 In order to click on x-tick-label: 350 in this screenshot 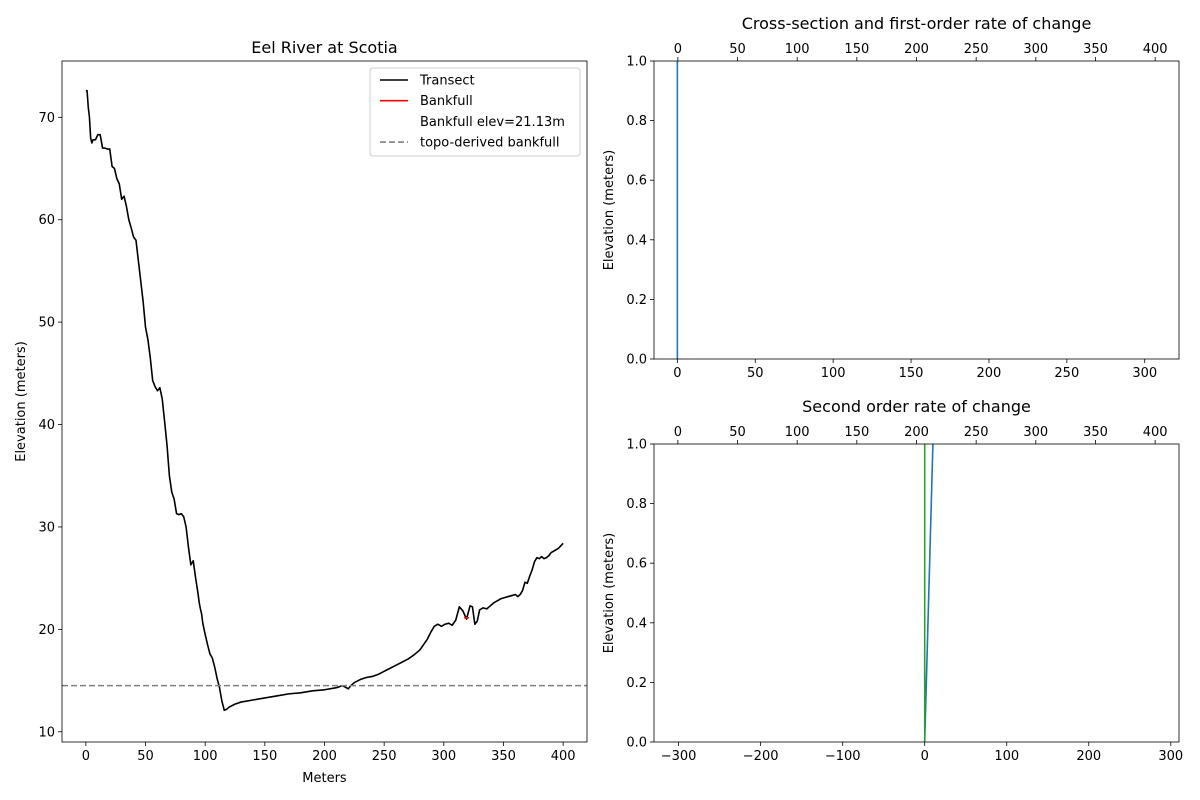, I will do `click(503, 756)`.